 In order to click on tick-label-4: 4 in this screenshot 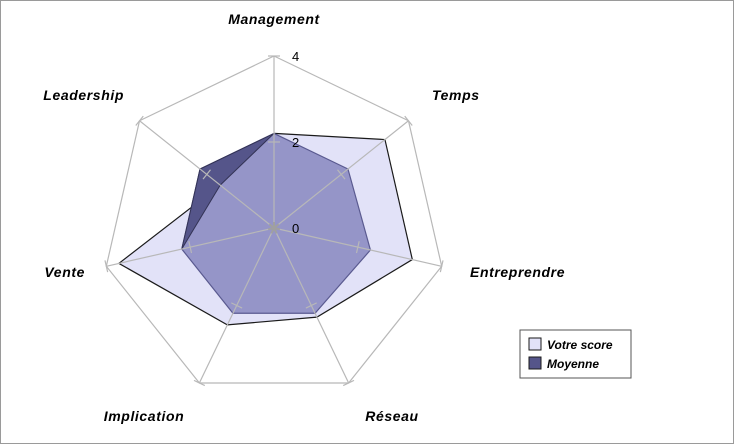, I will do `click(295, 56)`.